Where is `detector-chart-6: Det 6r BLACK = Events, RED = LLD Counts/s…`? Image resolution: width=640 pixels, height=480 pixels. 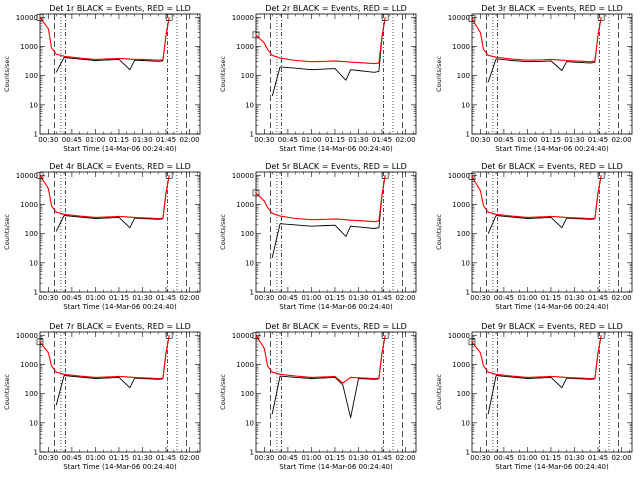 detector-chart-6: Det 6r BLACK = Events, RED = LLD Counts/s… is located at coordinates (534, 236).